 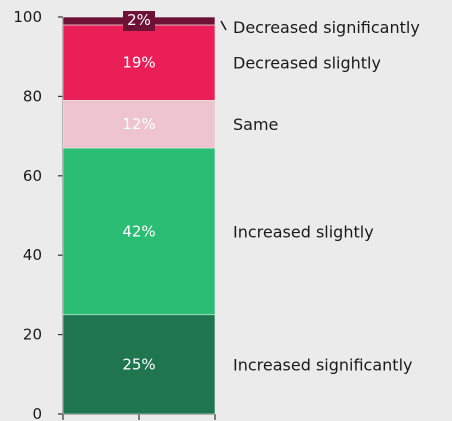 What do you see at coordinates (32, 255) in the screenshot?
I see `y-tick-label: 40` at bounding box center [32, 255].